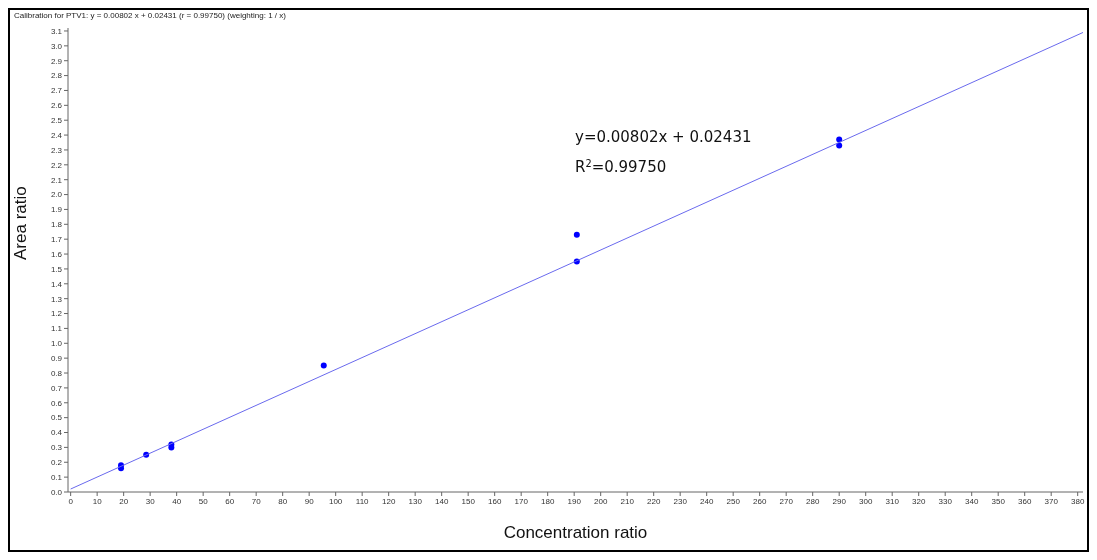  Describe the element at coordinates (56, 61) in the screenshot. I see `y-tick-label: 2.9` at that location.